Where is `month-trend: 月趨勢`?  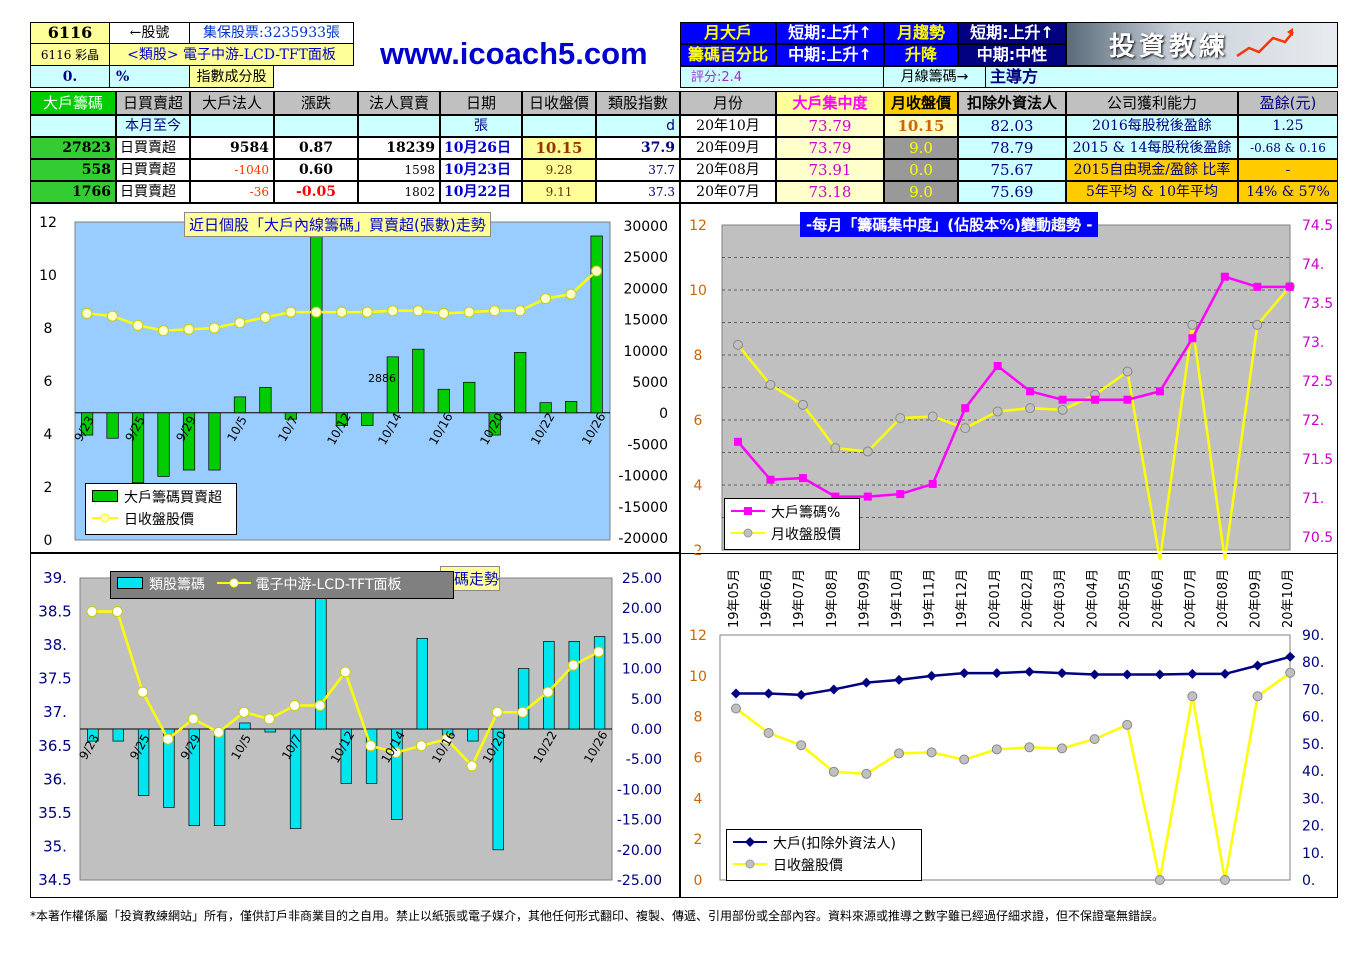
month-trend: 月趨勢 is located at coordinates (921, 33).